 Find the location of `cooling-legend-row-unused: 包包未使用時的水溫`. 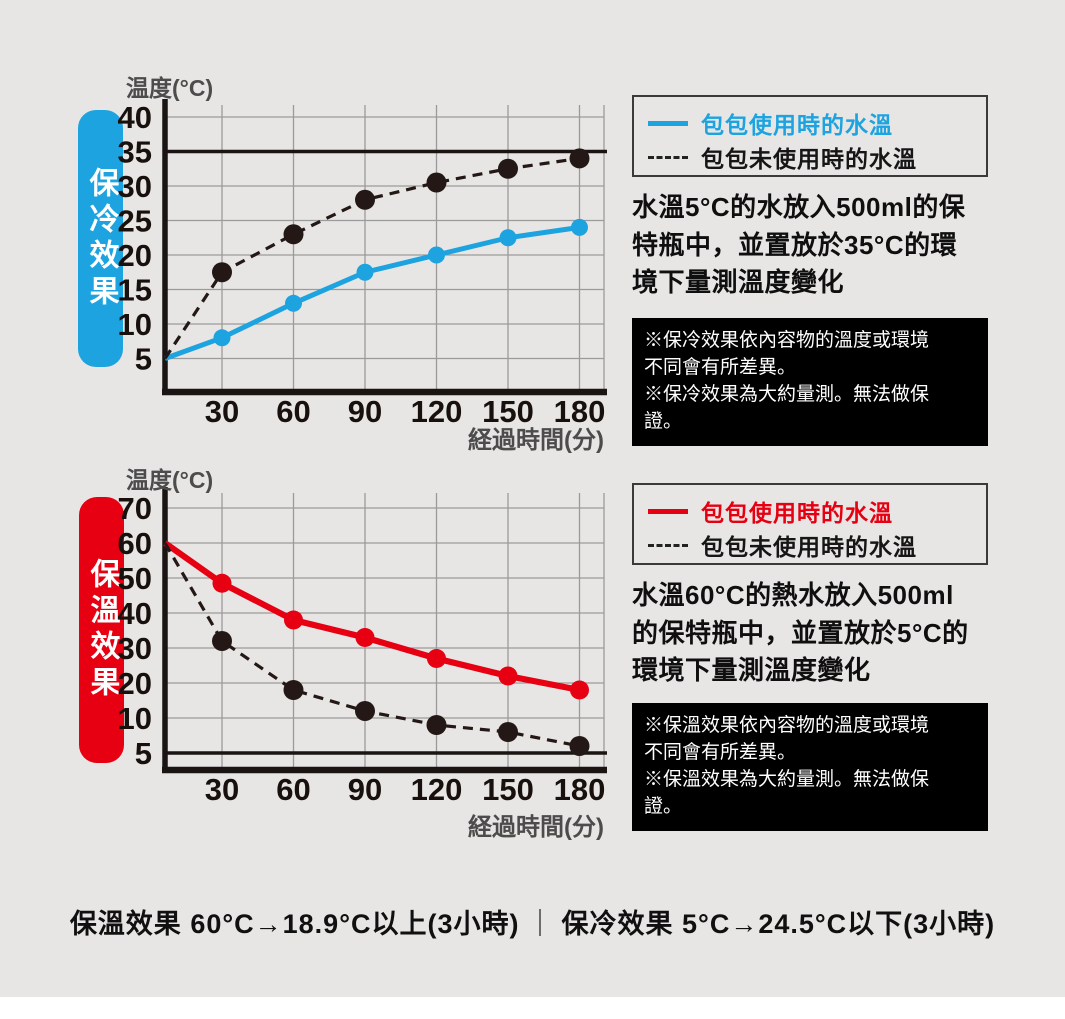

cooling-legend-row-unused: 包包未使用時的水溫 is located at coordinates (810, 157).